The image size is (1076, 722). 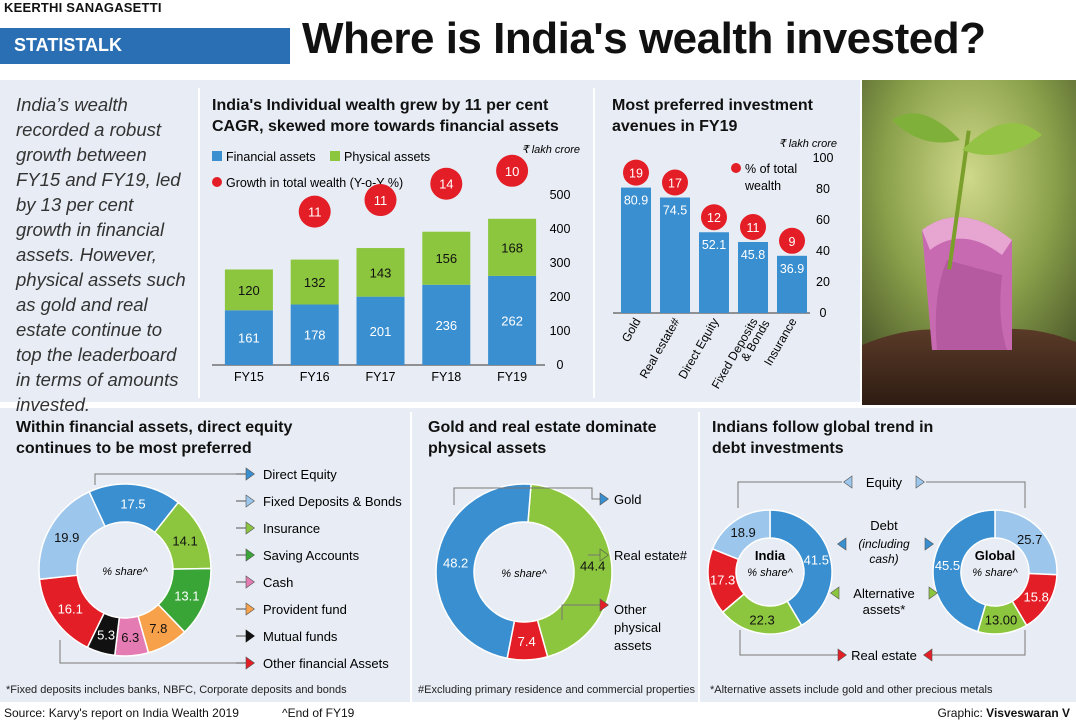 I want to click on x-tick-label: FY15, so click(x=249, y=377).